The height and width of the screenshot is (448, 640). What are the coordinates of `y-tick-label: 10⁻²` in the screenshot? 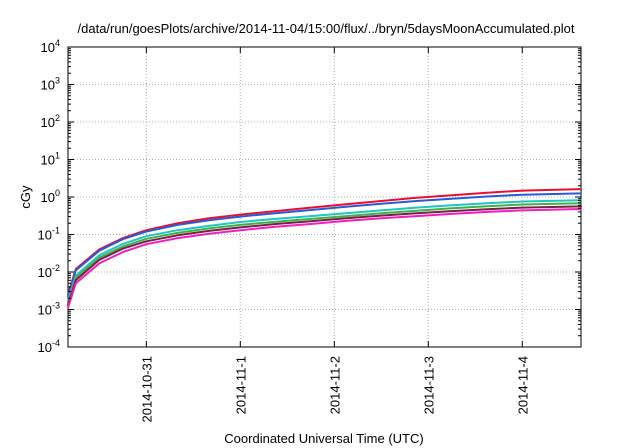 It's located at (49, 271).